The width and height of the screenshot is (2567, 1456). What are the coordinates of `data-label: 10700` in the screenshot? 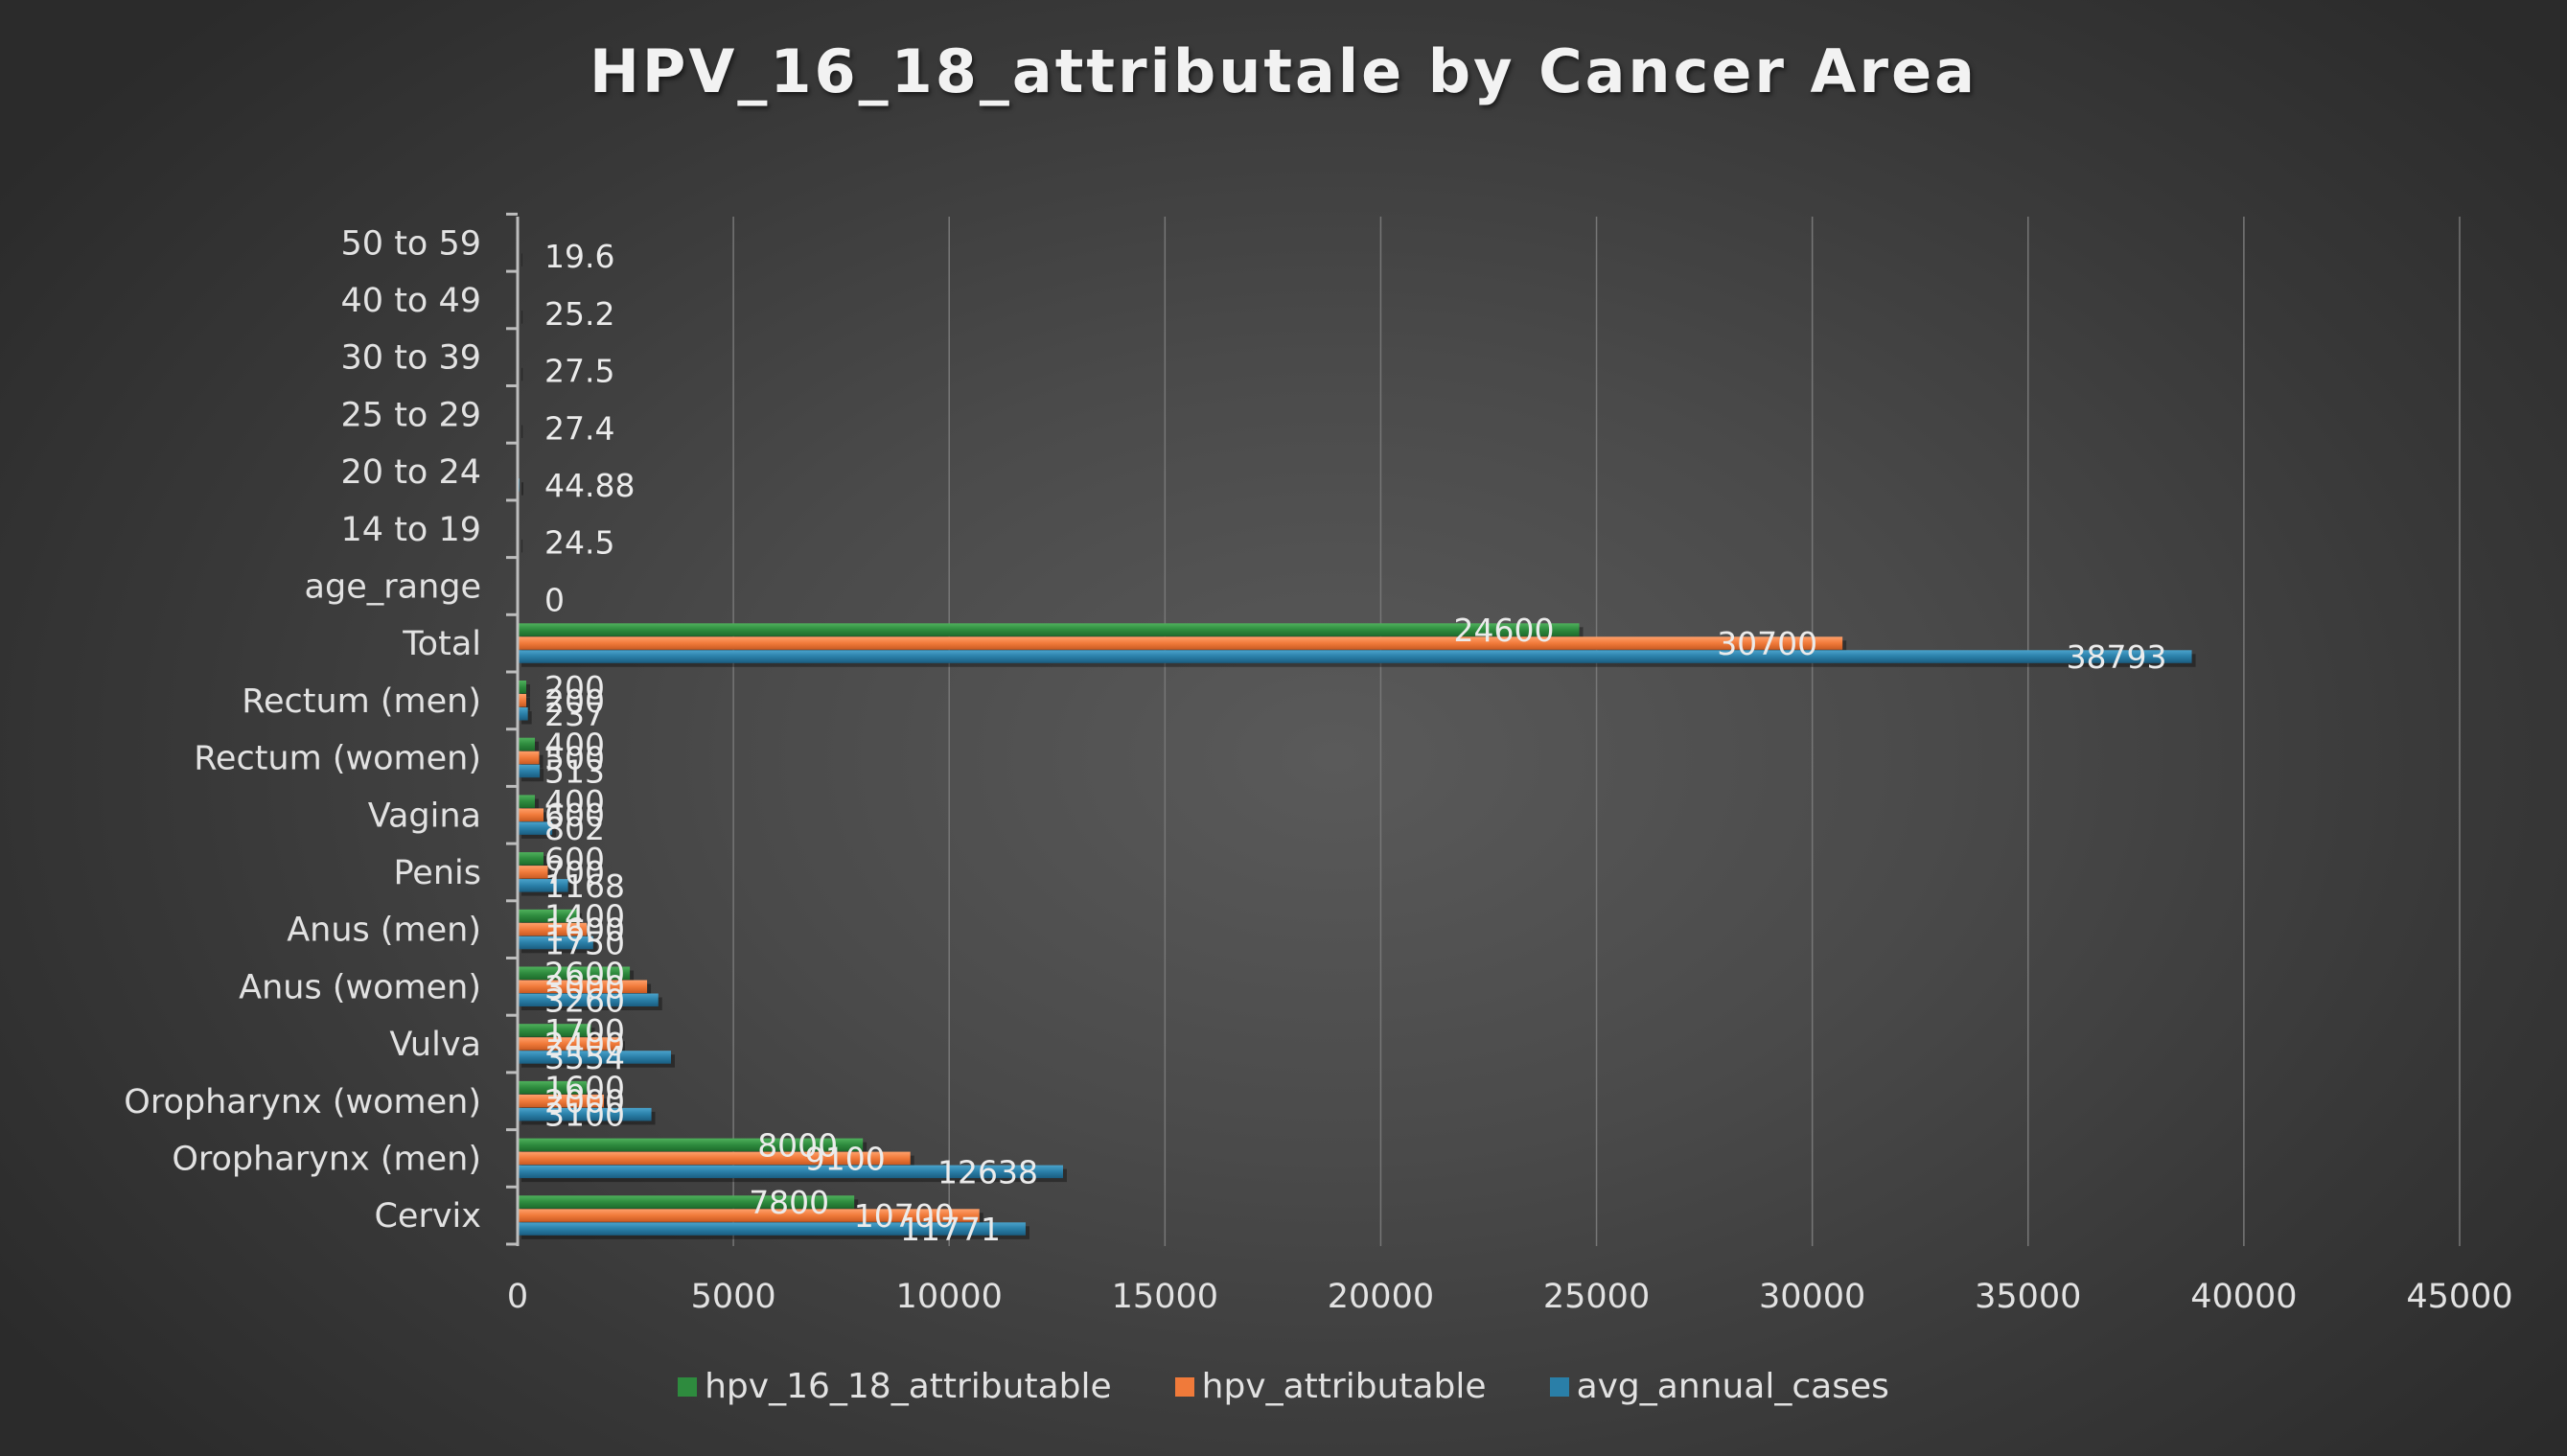 It's located at (904, 1216).